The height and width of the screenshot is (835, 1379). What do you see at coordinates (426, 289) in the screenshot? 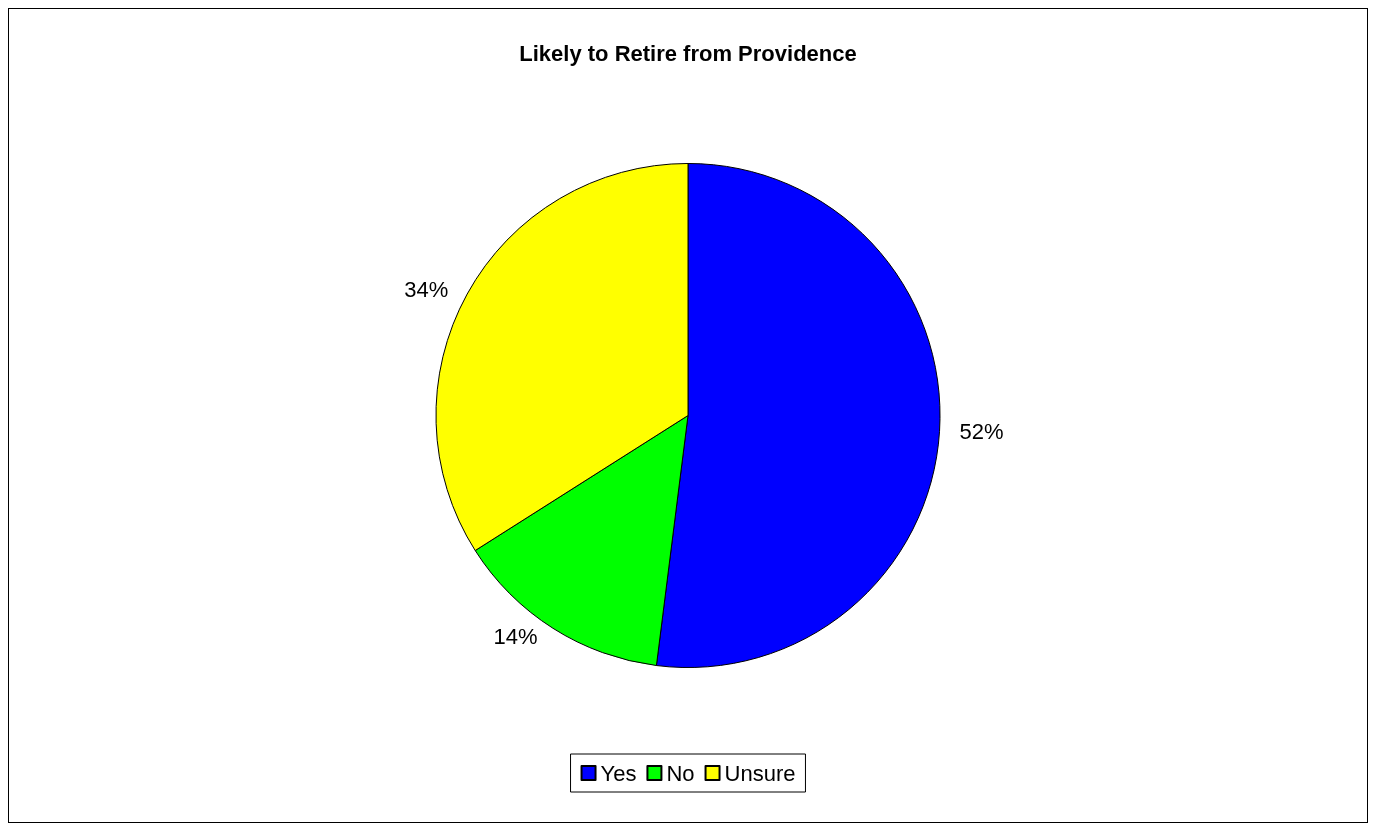
I see `data-label: 34%` at bounding box center [426, 289].